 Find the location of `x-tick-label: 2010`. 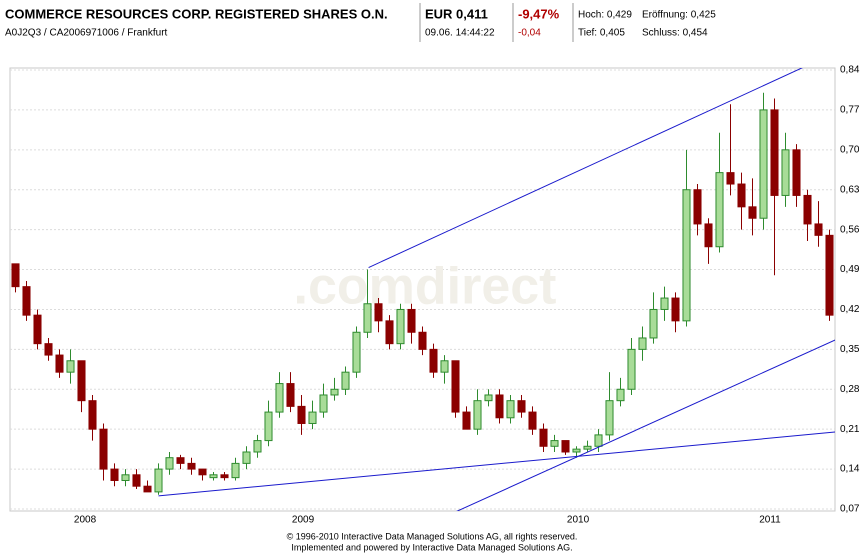

x-tick-label: 2010 is located at coordinates (578, 520).